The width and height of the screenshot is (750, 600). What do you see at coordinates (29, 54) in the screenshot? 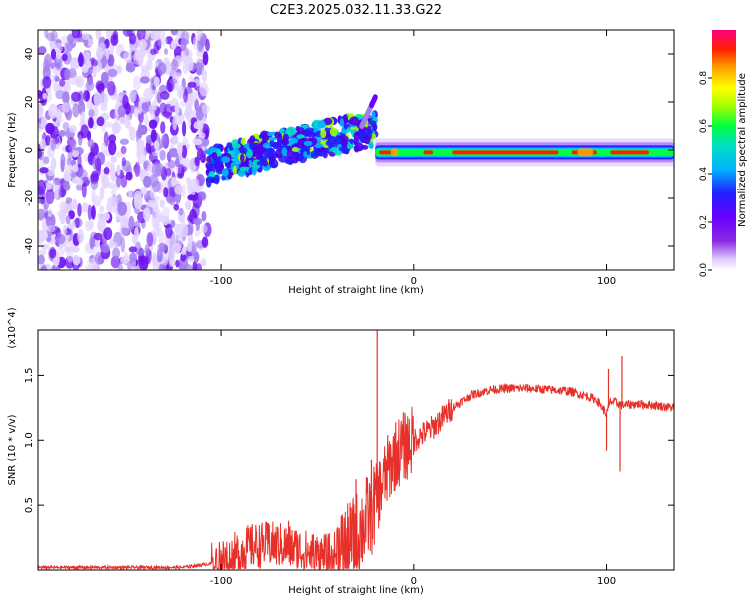
I see `spectrogram-ytick-label: 40` at bounding box center [29, 54].